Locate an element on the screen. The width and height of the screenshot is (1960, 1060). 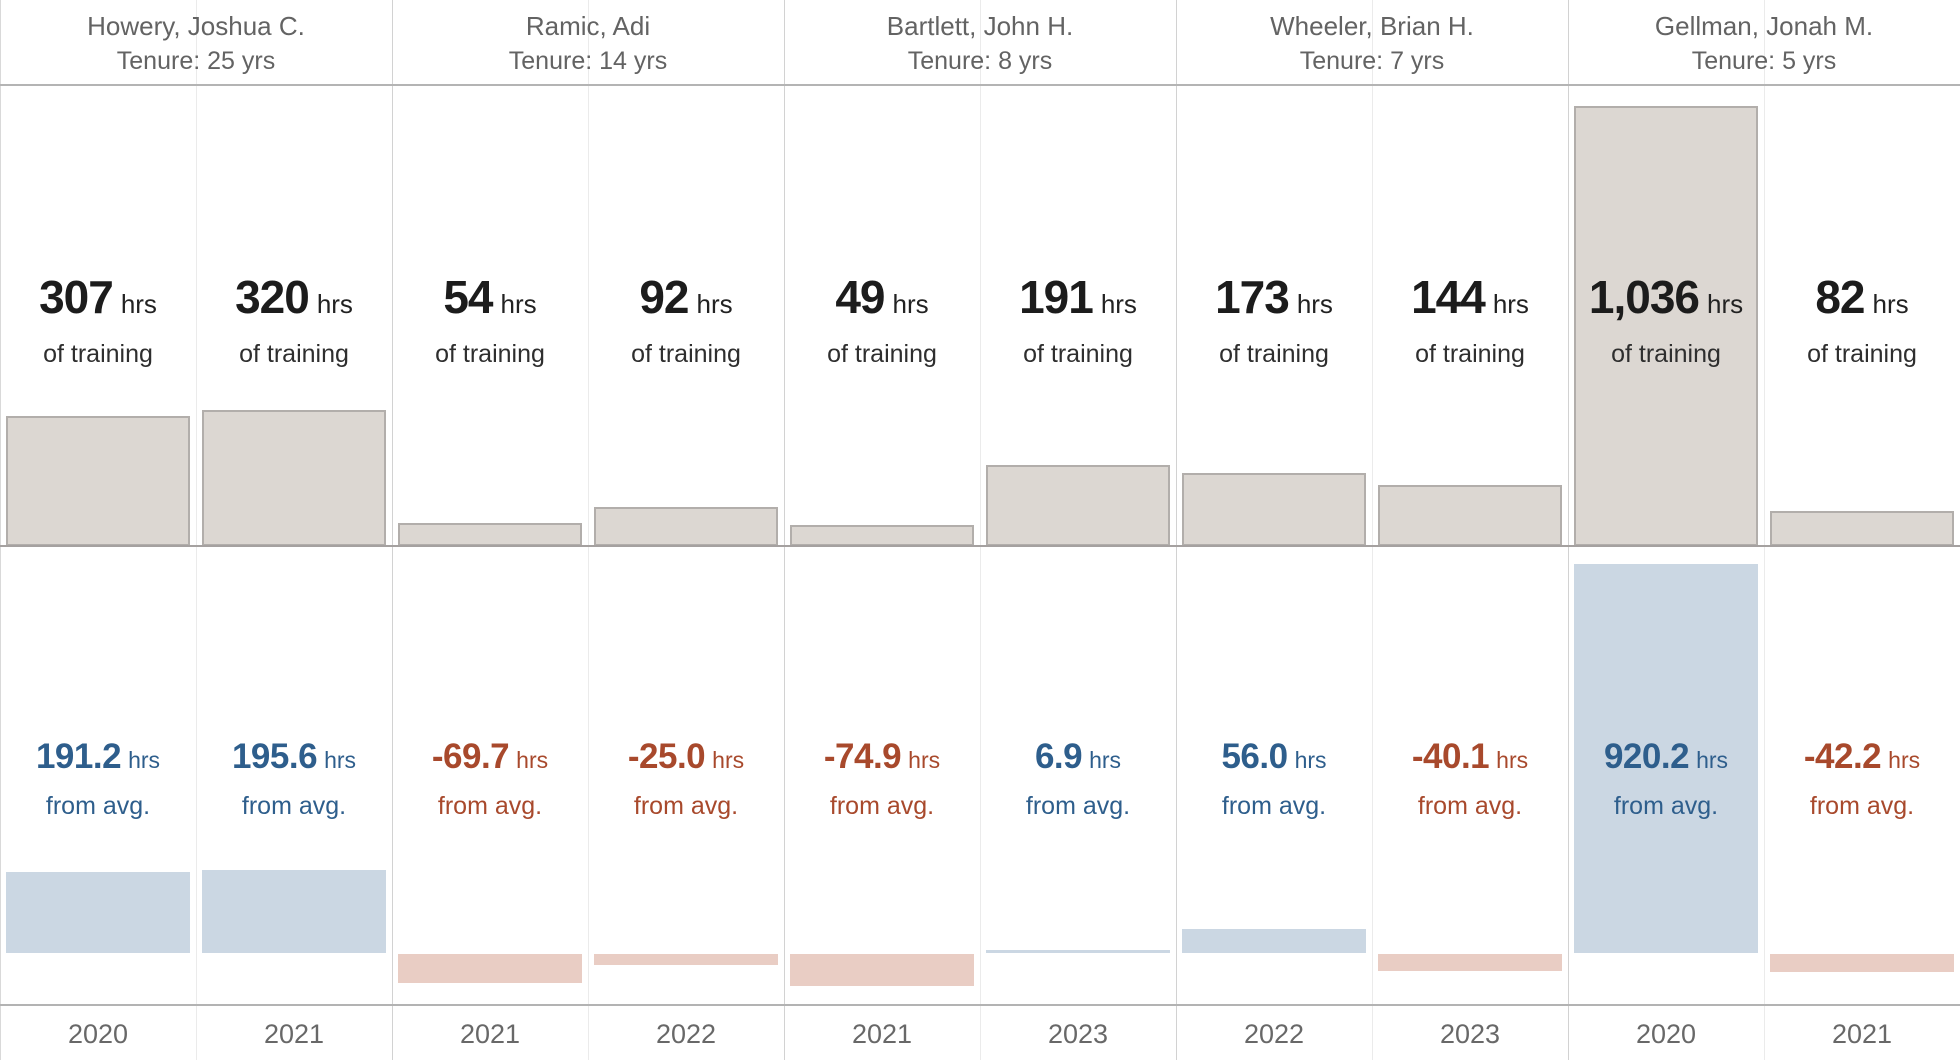
panel-header: Gellman, Jonah M. Tenure: 5 yrs is located at coordinates (1764, 42).